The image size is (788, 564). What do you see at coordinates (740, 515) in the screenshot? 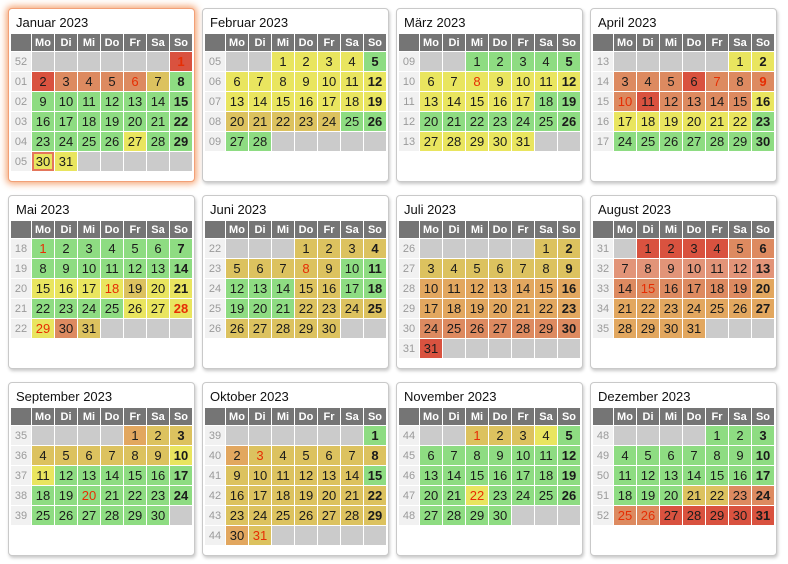
I see `day-cell: 30` at bounding box center [740, 515].